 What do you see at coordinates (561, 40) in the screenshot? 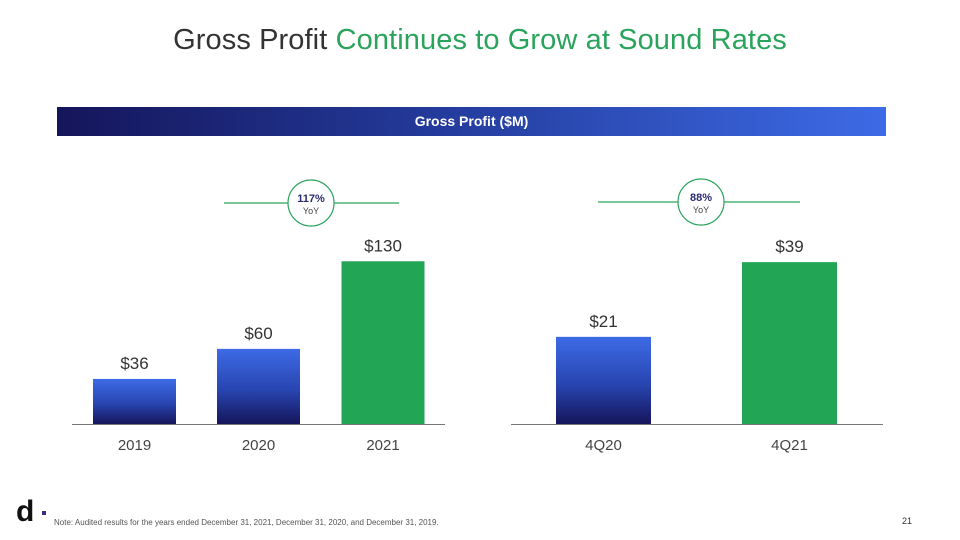
I see `title-accent: Continues to Grow at Sound Rates` at bounding box center [561, 40].